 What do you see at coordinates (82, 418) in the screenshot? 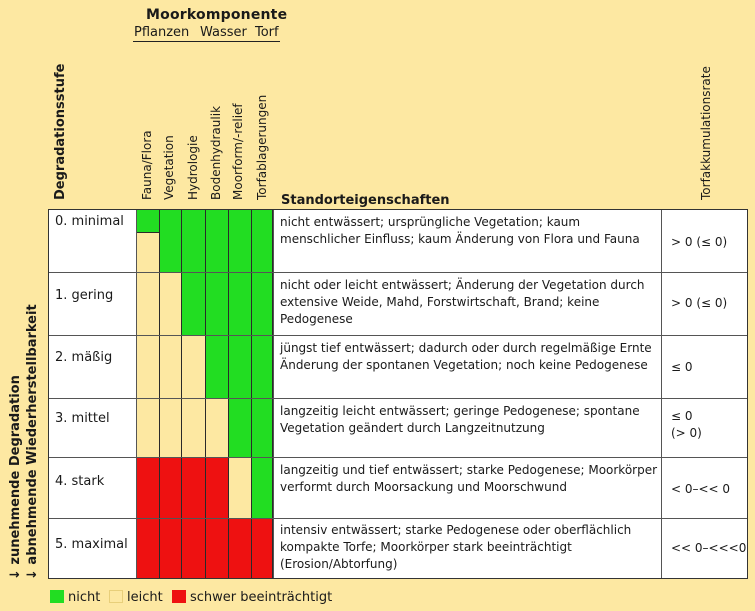
I see `stage-label: 3. mittel` at bounding box center [82, 418].